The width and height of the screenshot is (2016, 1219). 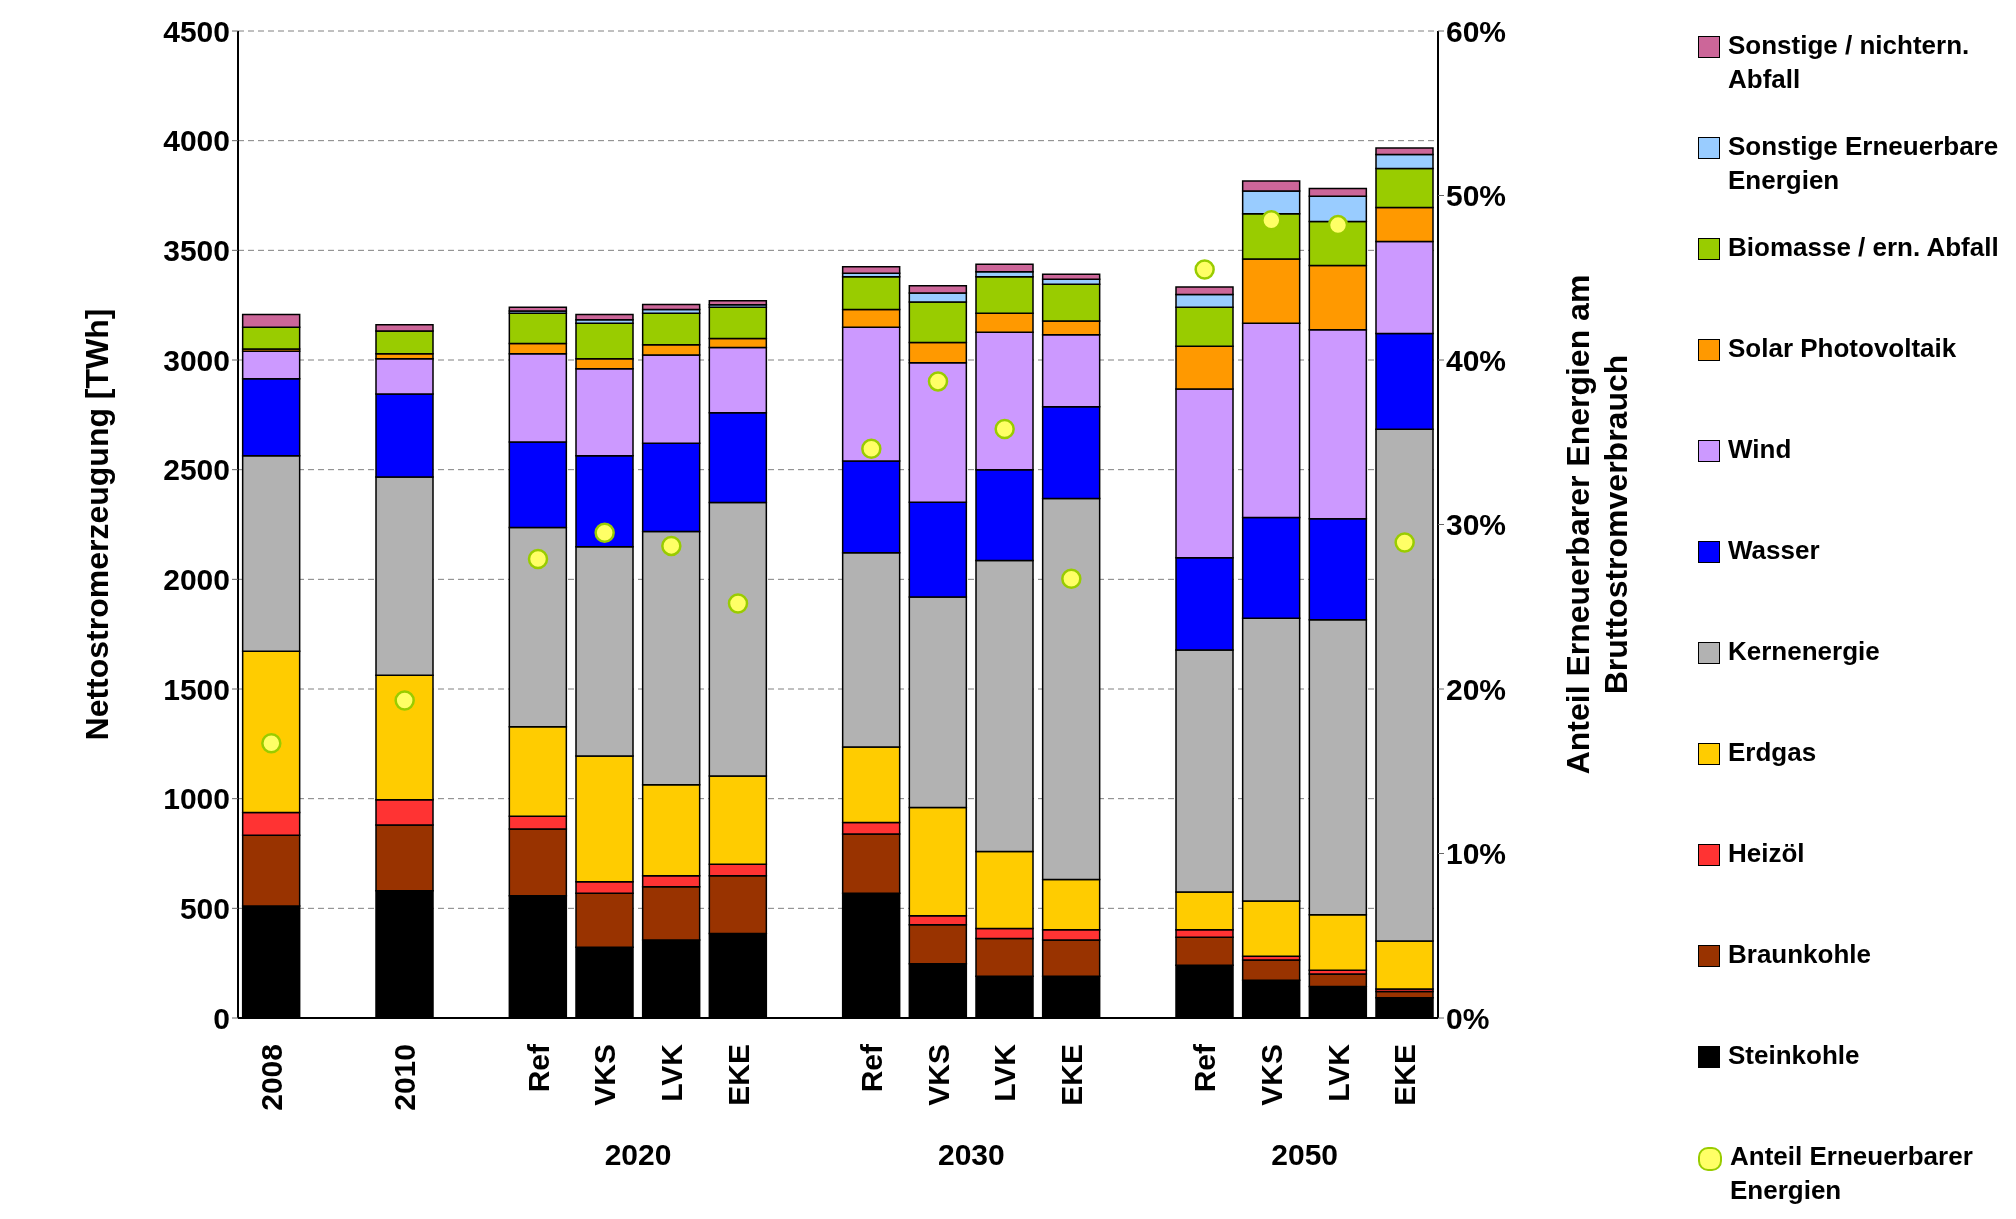 What do you see at coordinates (1774, 550) in the screenshot?
I see `legend-label: Wasser` at bounding box center [1774, 550].